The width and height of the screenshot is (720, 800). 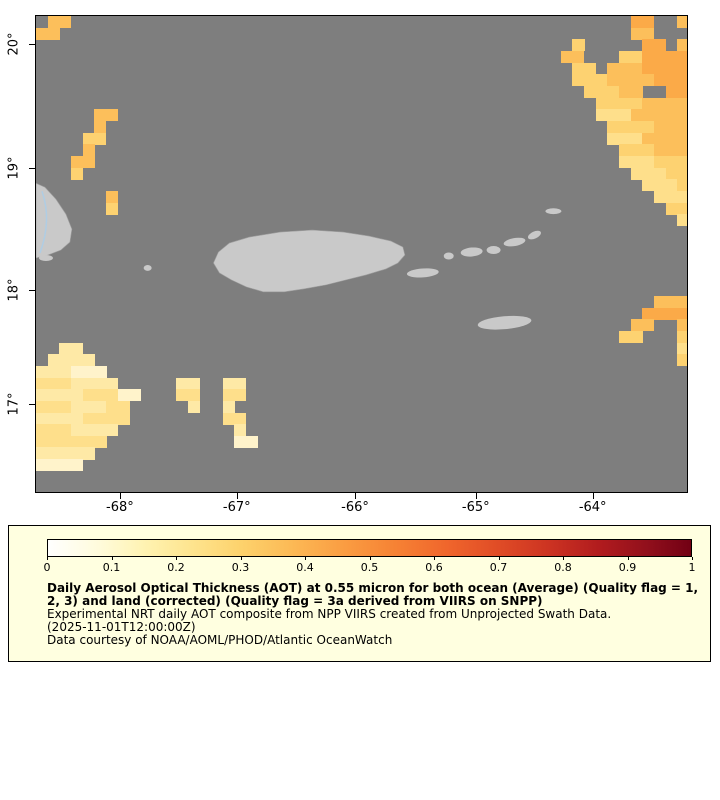 What do you see at coordinates (553, 211) in the screenshot?
I see `anegada-island` at bounding box center [553, 211].